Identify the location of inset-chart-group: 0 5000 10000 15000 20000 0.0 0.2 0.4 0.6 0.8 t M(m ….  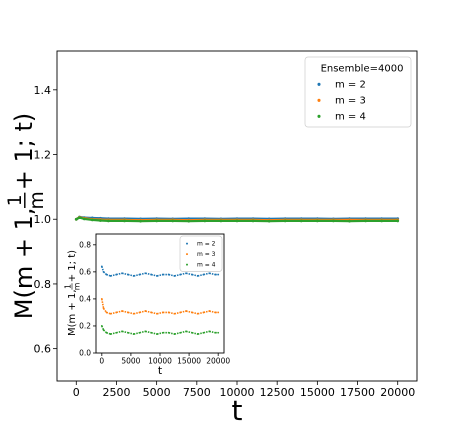
(147, 305).